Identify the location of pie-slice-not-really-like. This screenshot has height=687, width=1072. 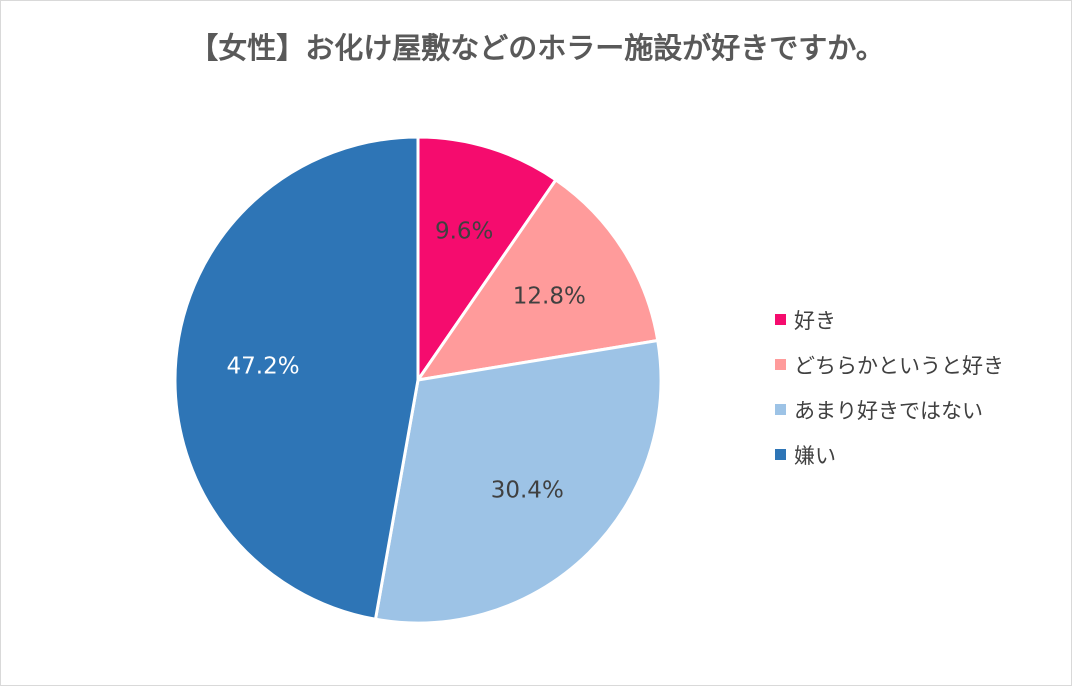
(518, 481).